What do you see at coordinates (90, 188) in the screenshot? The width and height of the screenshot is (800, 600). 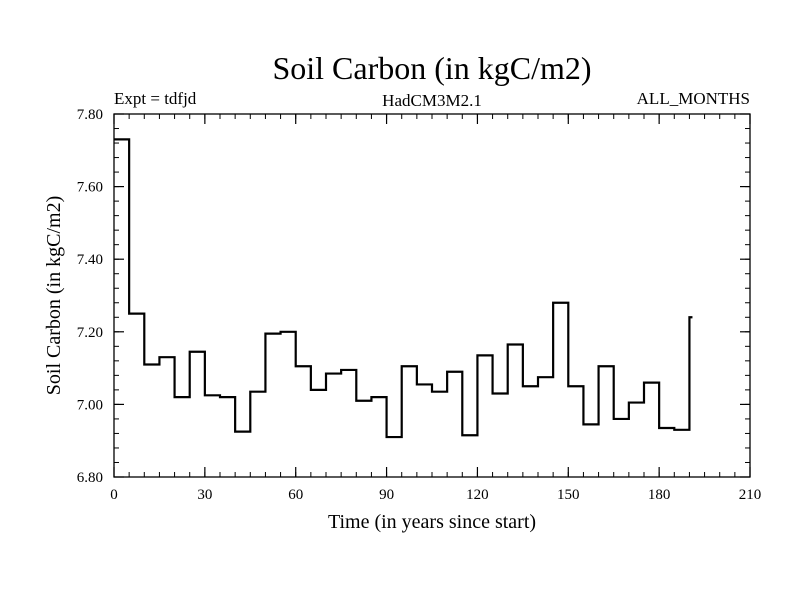 I see `y-tick-label: 7.60` at bounding box center [90, 188].